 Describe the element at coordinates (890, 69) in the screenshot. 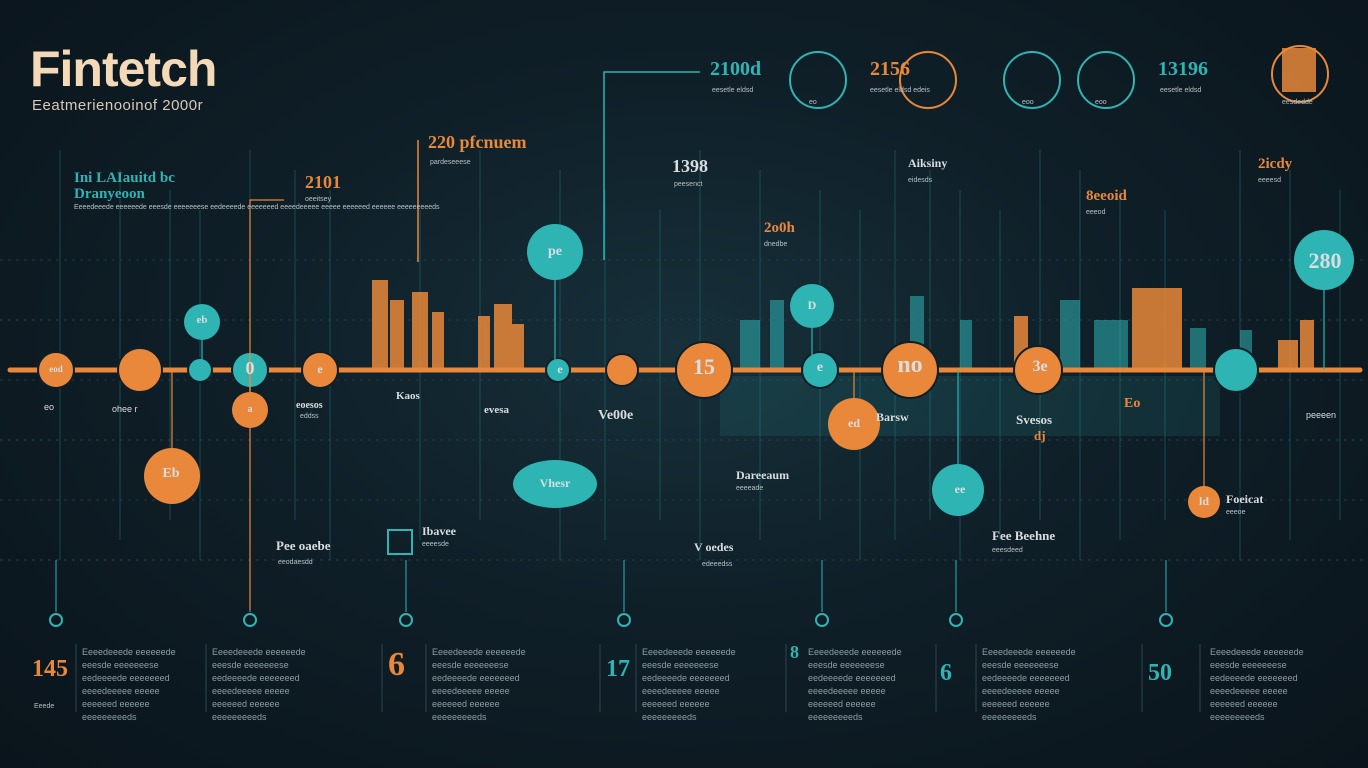

I see `top-label: 2156` at that location.